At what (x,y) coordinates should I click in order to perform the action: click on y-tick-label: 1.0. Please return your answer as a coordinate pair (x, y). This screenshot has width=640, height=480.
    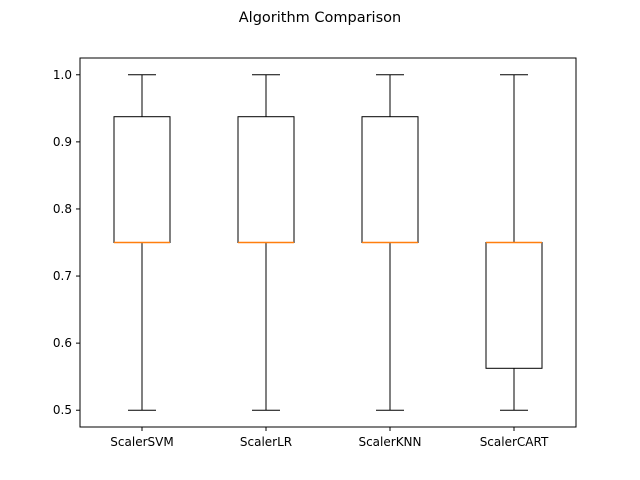
    Looking at the image, I should click on (62, 75).